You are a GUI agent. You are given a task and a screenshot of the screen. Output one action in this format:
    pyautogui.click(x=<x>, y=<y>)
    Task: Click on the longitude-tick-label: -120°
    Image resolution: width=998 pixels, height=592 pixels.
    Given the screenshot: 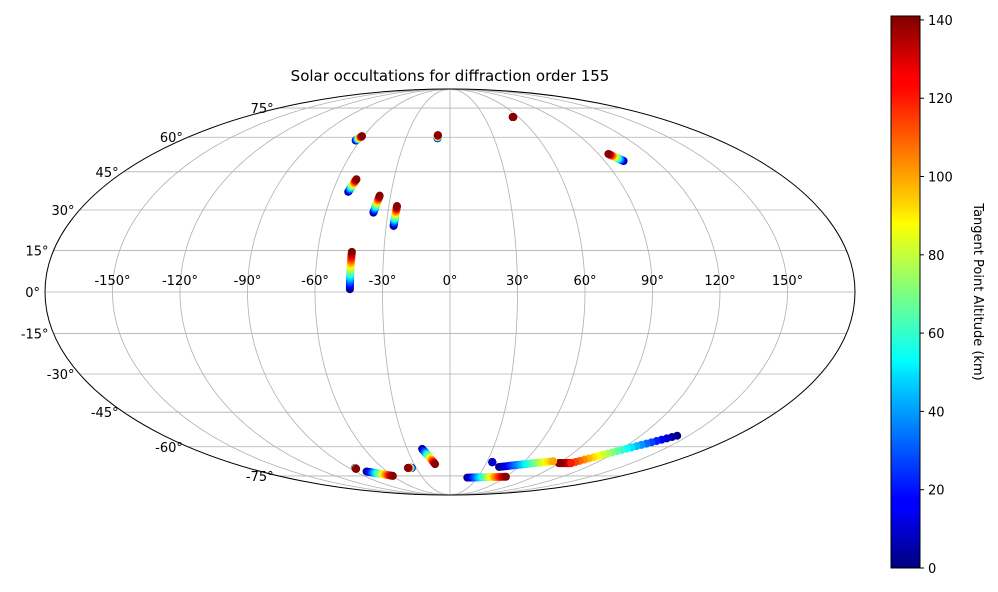 What is the action you would take?
    pyautogui.click(x=180, y=281)
    